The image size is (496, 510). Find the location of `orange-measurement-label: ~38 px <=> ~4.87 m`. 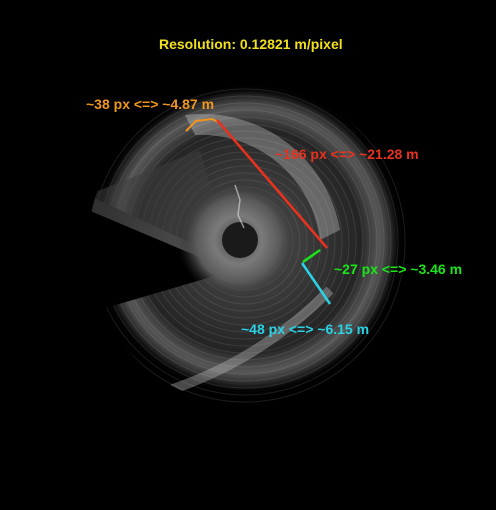

orange-measurement-label: ~38 px <=> ~4.87 m is located at coordinates (150, 104).